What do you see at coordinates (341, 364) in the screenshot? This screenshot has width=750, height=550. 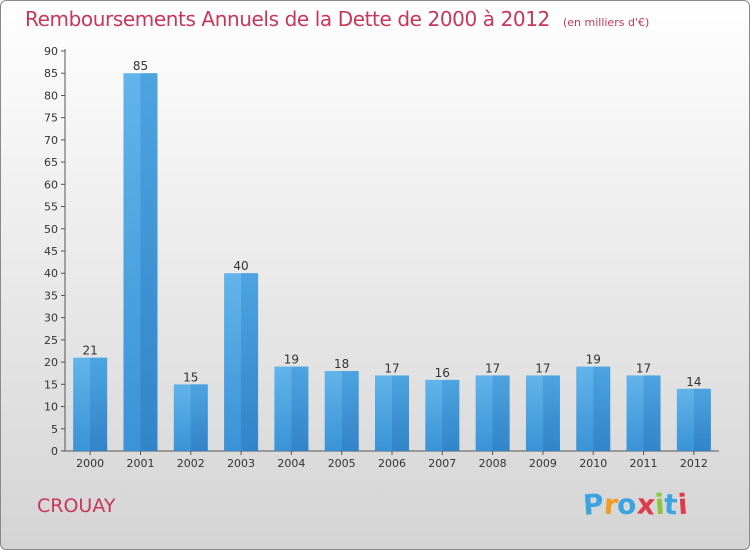 I see `bar-value-label: 18` at bounding box center [341, 364].